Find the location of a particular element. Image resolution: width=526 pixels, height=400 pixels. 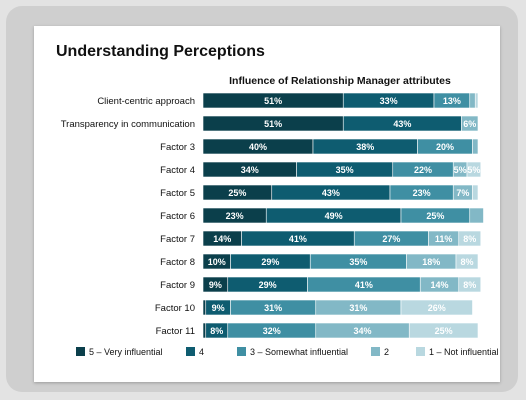

category-label: Factor 6 is located at coordinates (177, 216).